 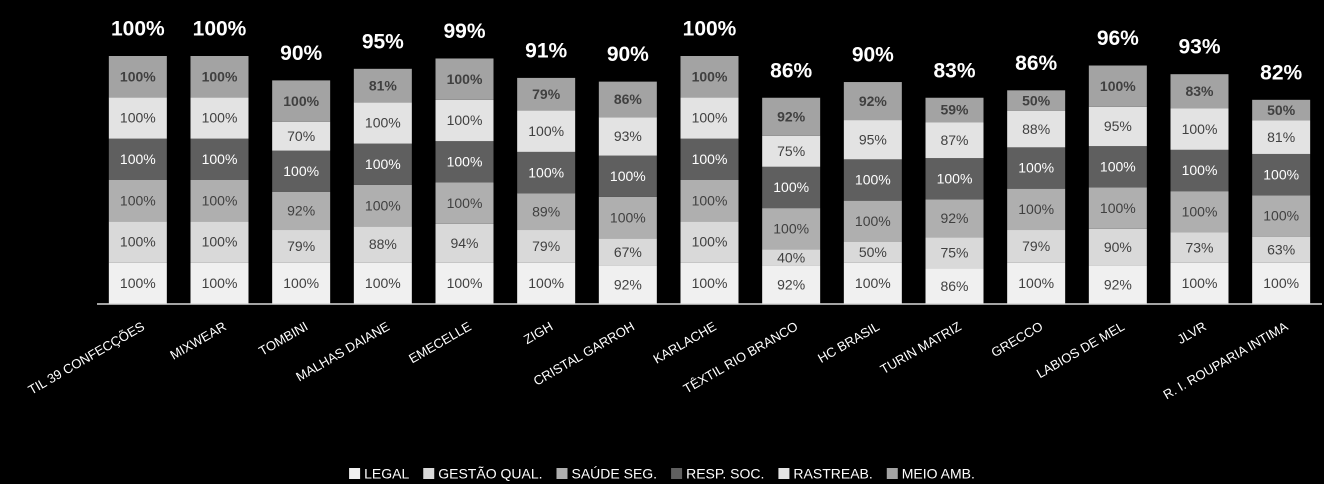 I want to click on legend-label: SAÚDE SEG., so click(x=614, y=474).